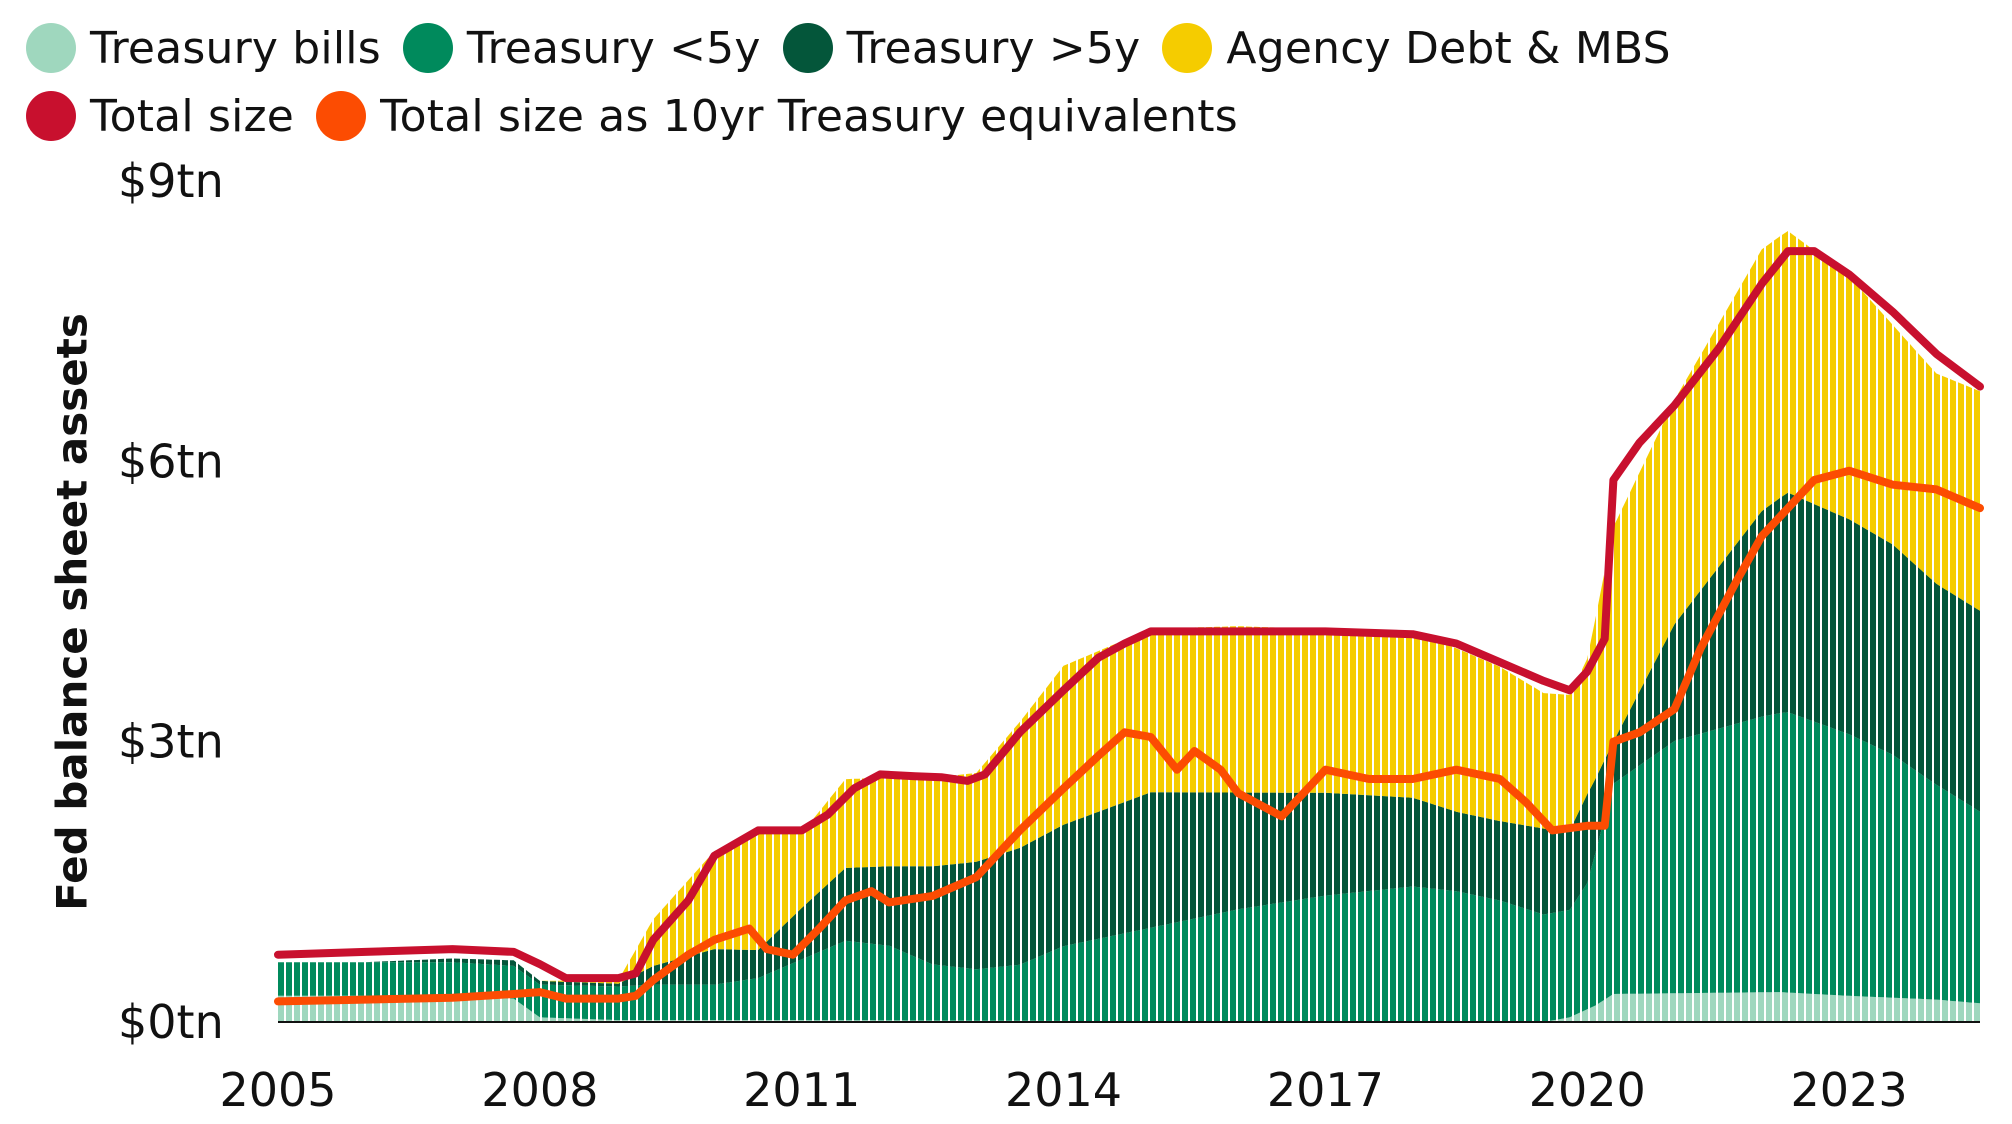 Image resolution: width=2012 pixels, height=1124 pixels. What do you see at coordinates (1849, 1090) in the screenshot?
I see `x-tick-label: 2023` at bounding box center [1849, 1090].